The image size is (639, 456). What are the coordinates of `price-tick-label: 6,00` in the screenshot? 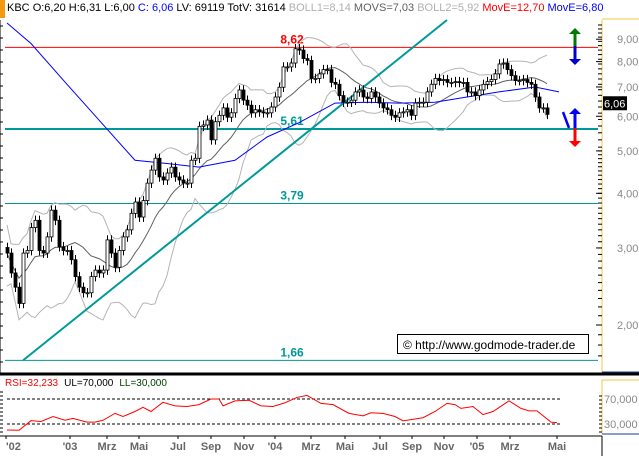 It's located at (627, 117).